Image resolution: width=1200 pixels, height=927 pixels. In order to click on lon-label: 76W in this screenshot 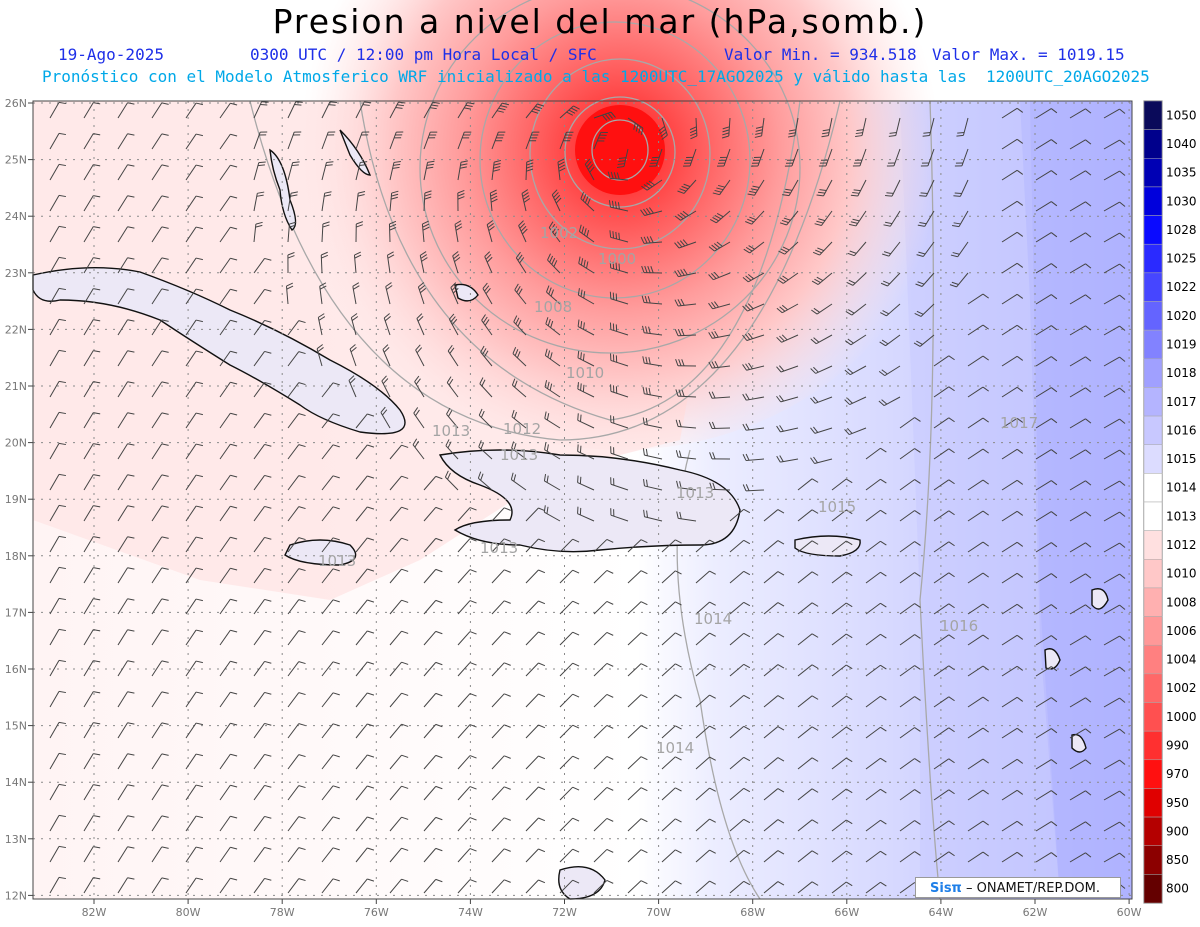, I will do `click(376, 912)`.